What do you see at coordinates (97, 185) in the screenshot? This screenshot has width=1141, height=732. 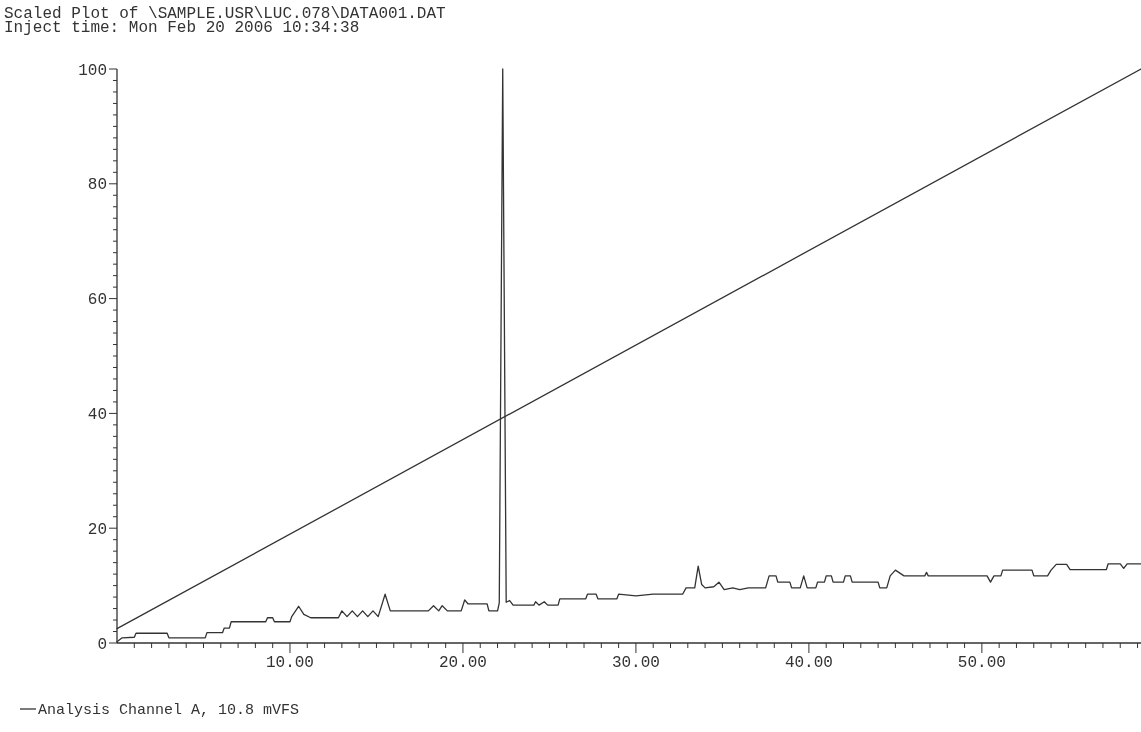 I see `y-tick-label: 80` at bounding box center [97, 185].